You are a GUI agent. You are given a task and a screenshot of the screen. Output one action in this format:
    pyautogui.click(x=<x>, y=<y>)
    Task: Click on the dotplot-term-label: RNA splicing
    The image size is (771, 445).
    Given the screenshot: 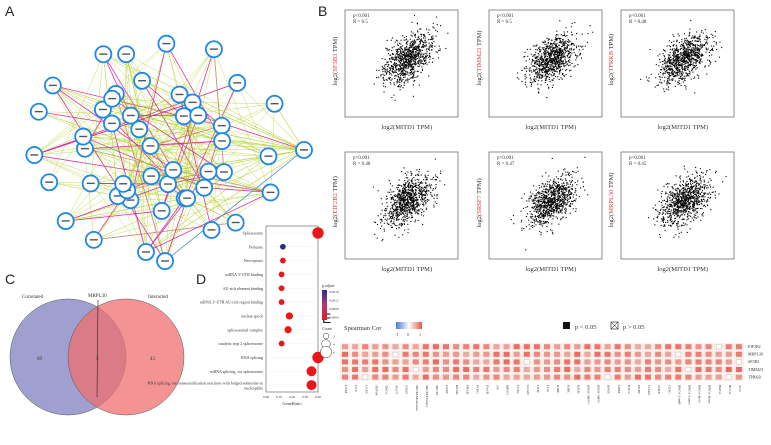 What is the action you would take?
    pyautogui.click(x=252, y=357)
    